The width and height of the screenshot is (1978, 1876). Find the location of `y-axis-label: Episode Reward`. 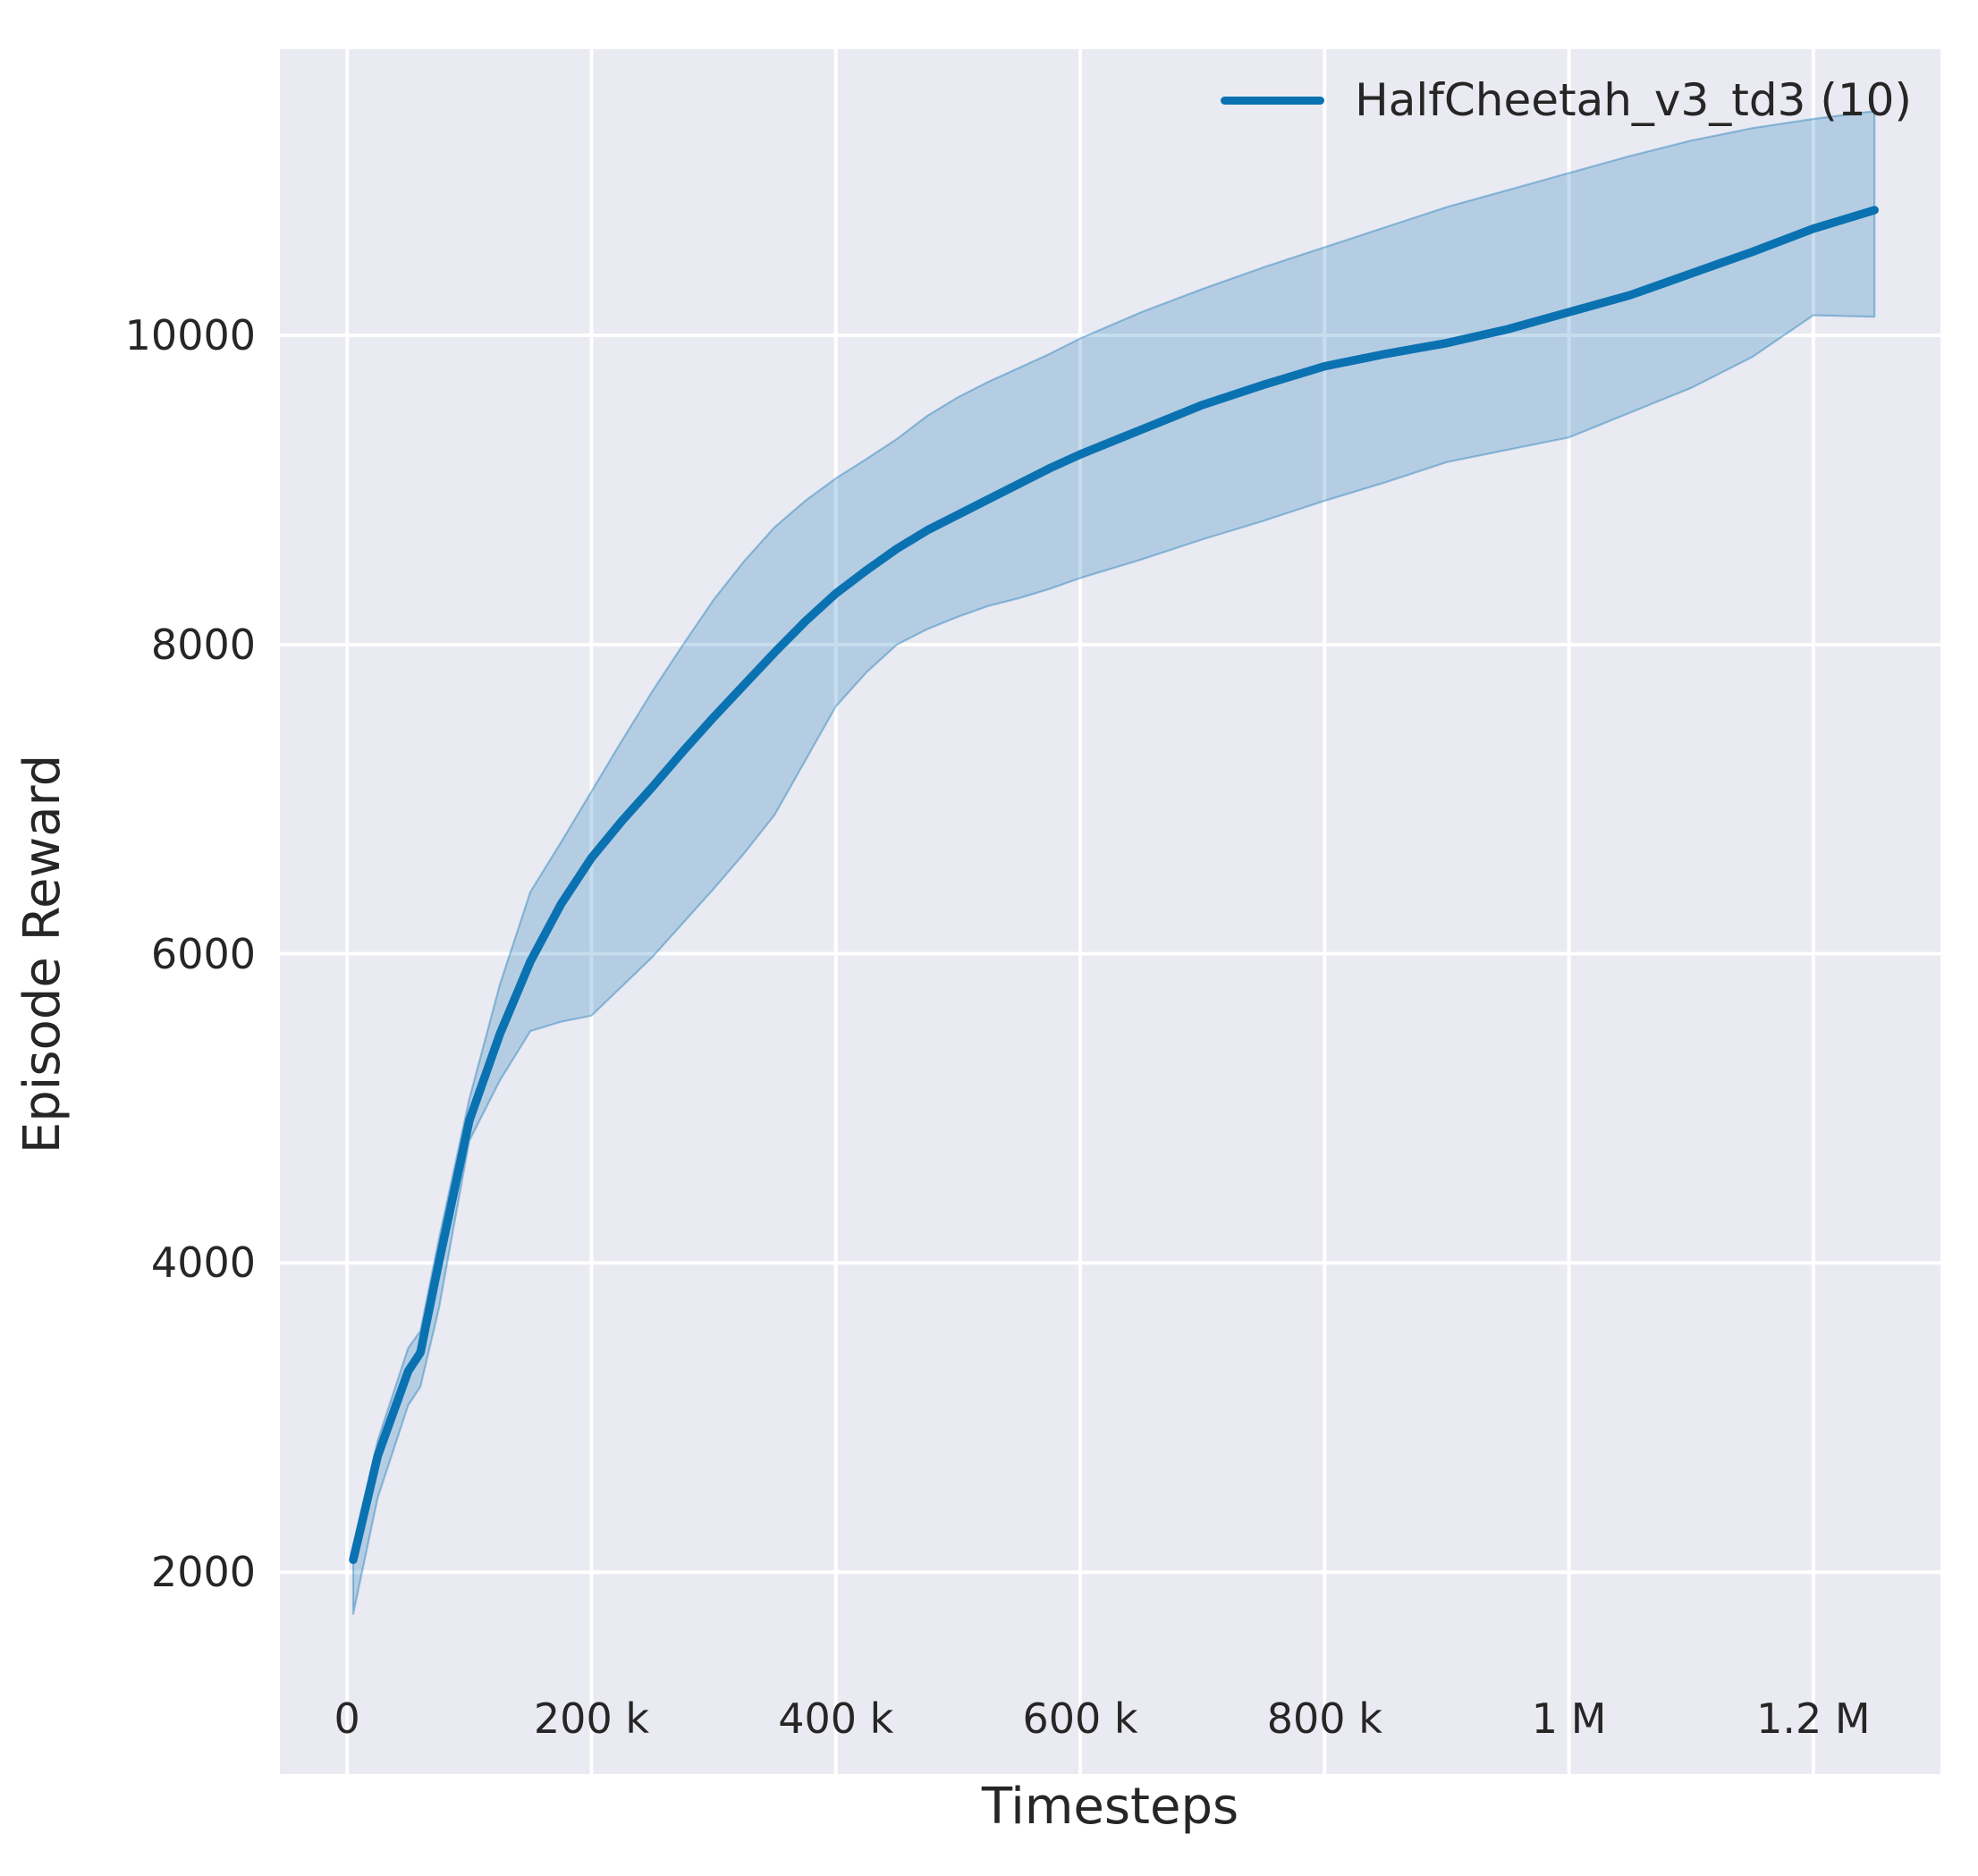

y-axis-label: Episode Reward is located at coordinates (42, 954).